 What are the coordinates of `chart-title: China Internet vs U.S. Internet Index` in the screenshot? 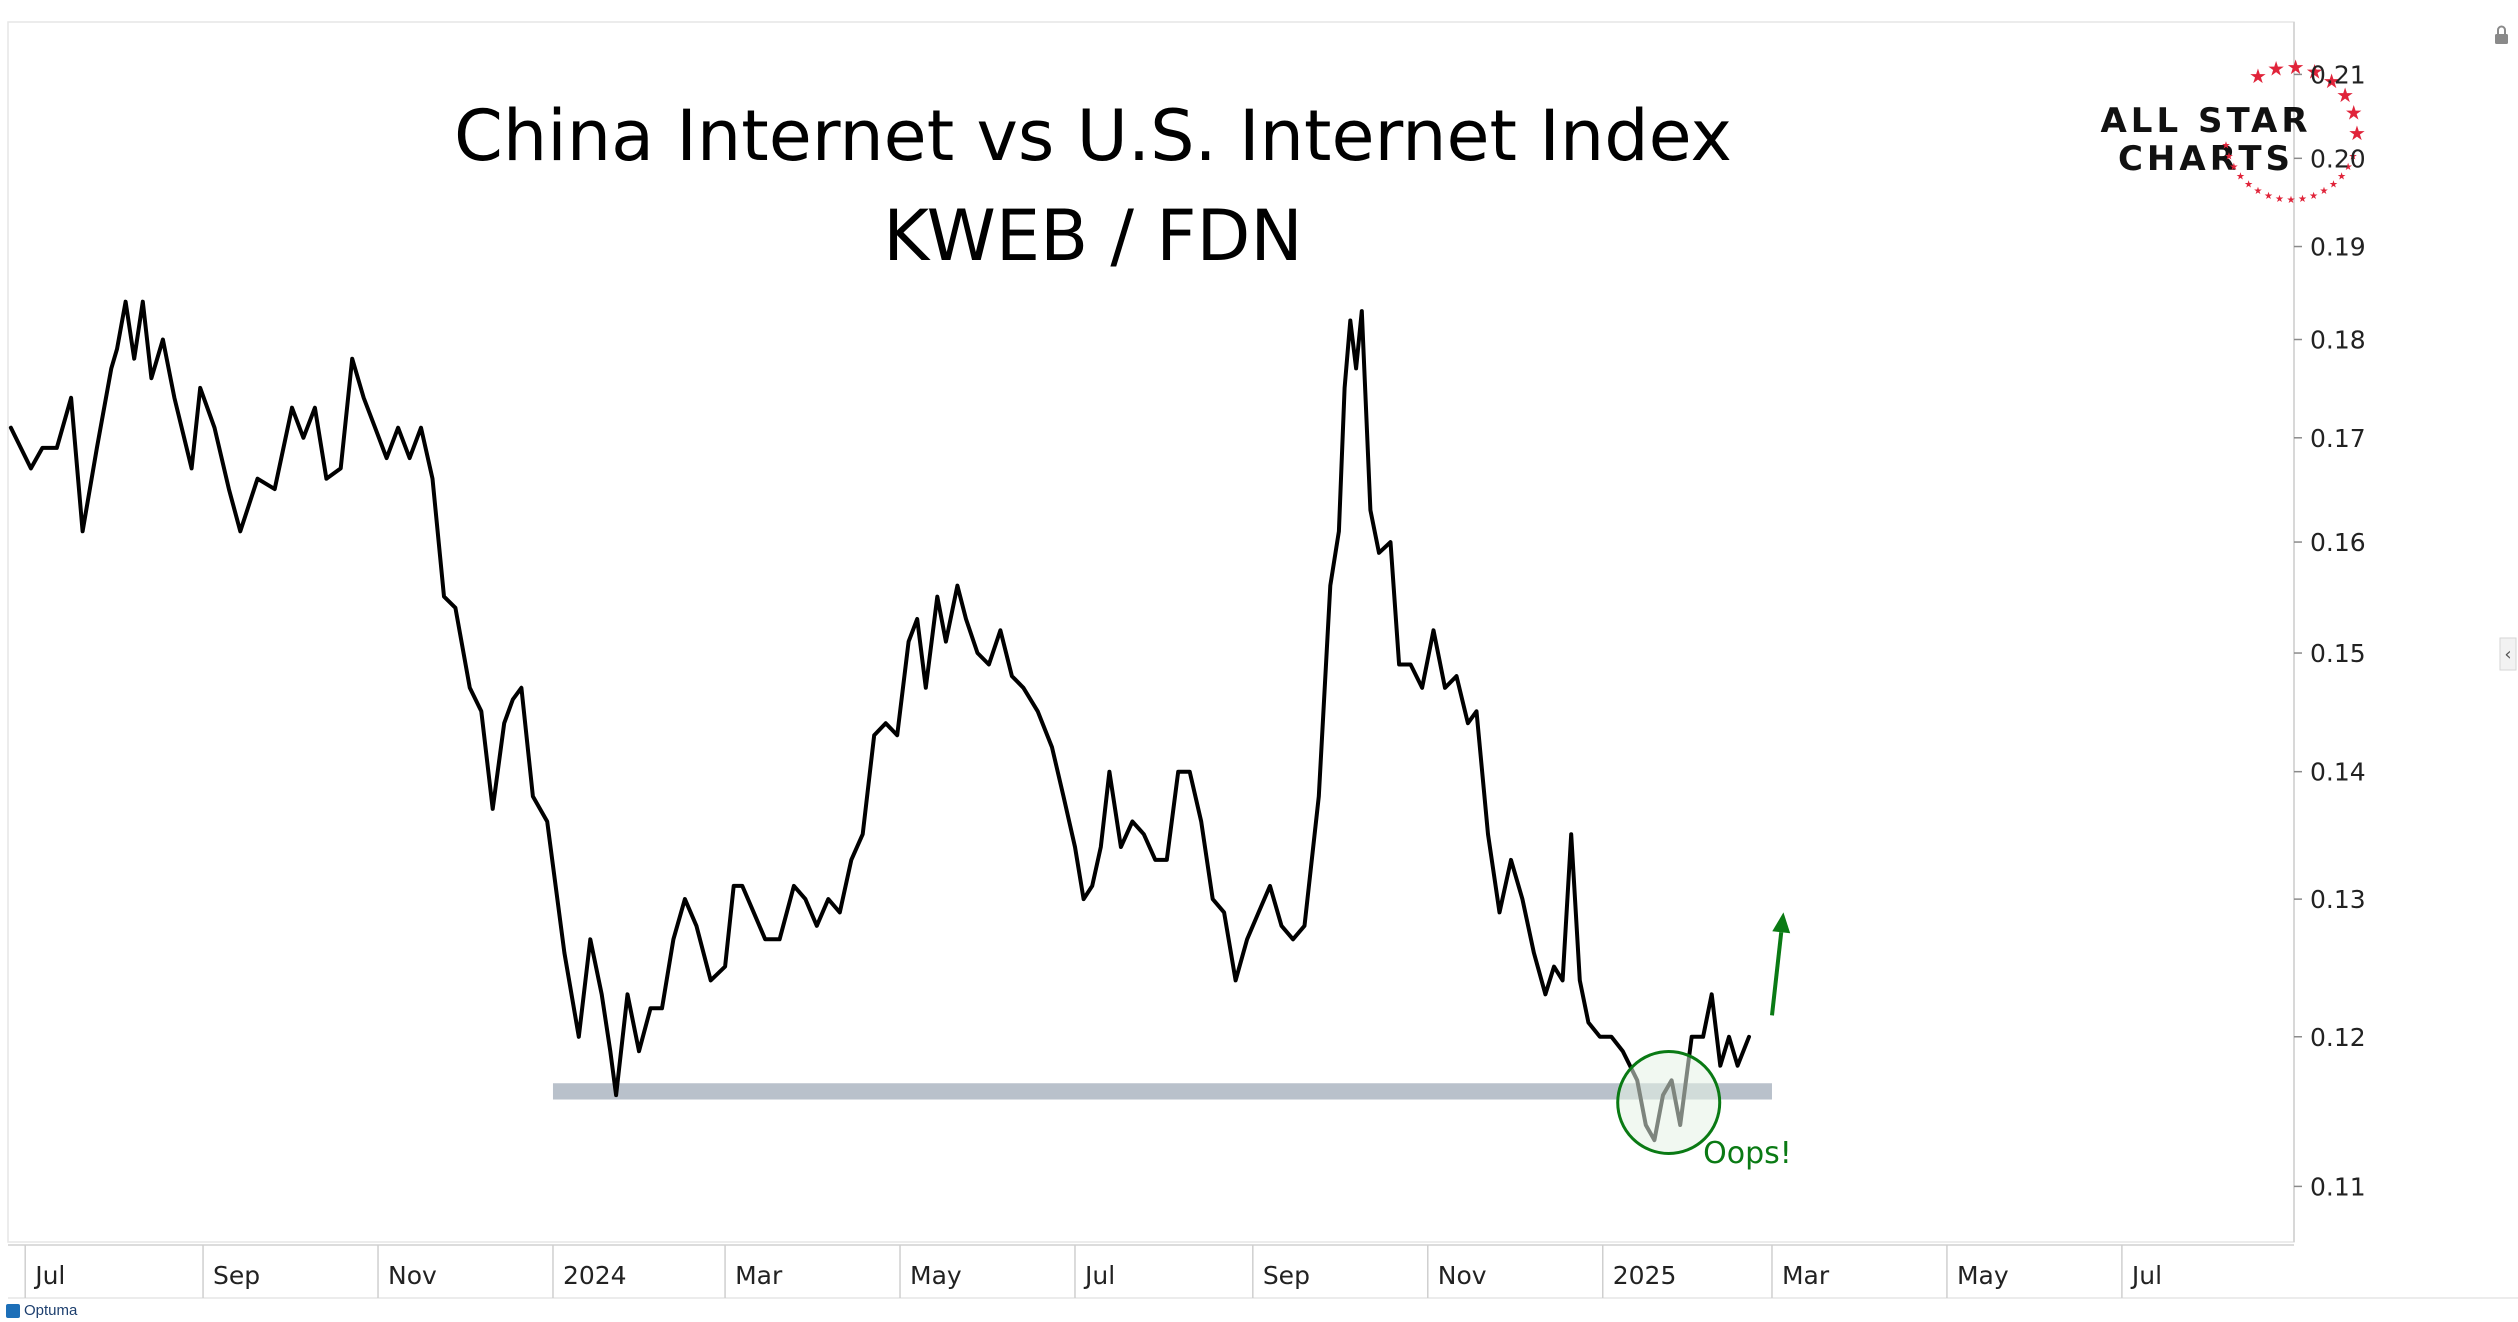 It's located at (1093, 136).